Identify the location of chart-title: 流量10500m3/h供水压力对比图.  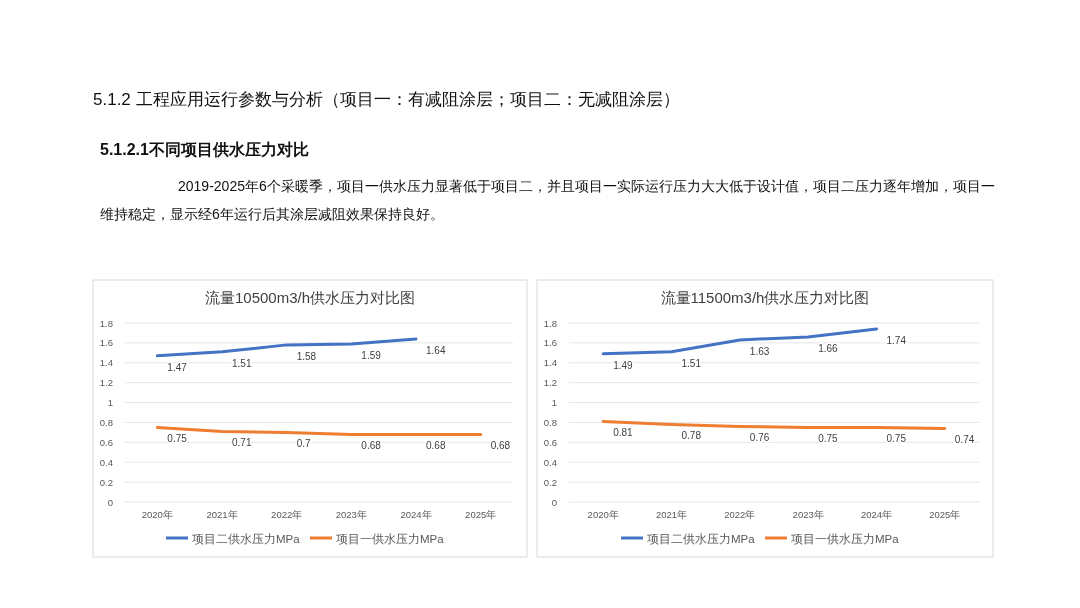
(310, 297).